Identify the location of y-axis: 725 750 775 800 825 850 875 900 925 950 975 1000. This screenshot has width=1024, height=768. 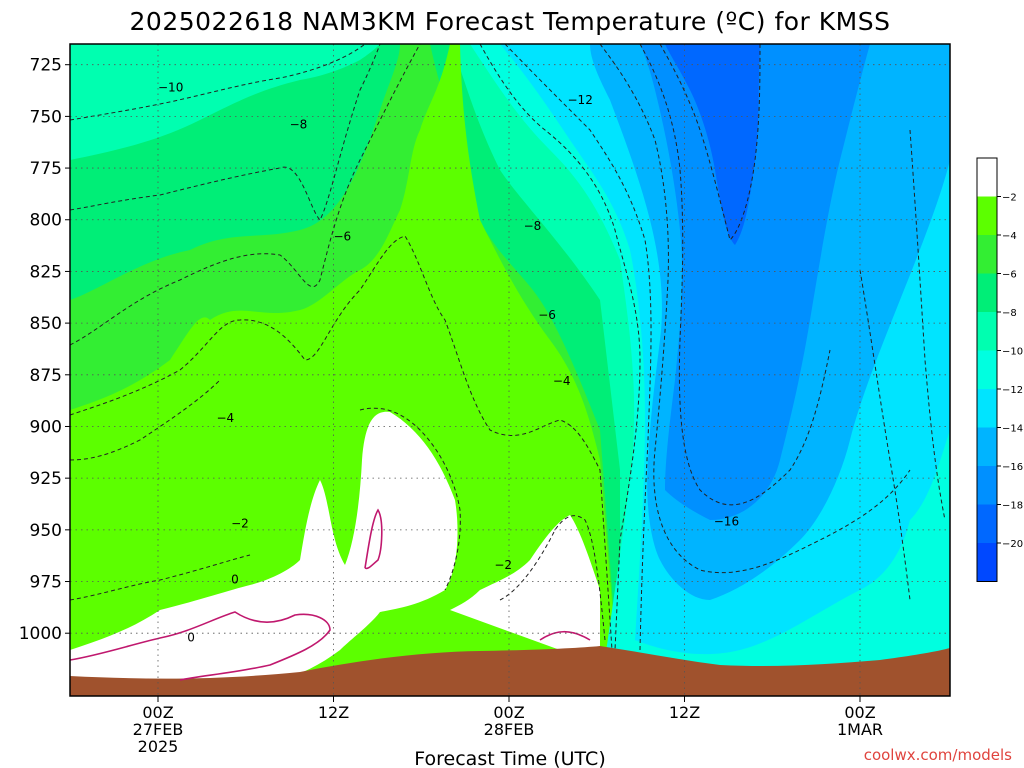
(44, 350).